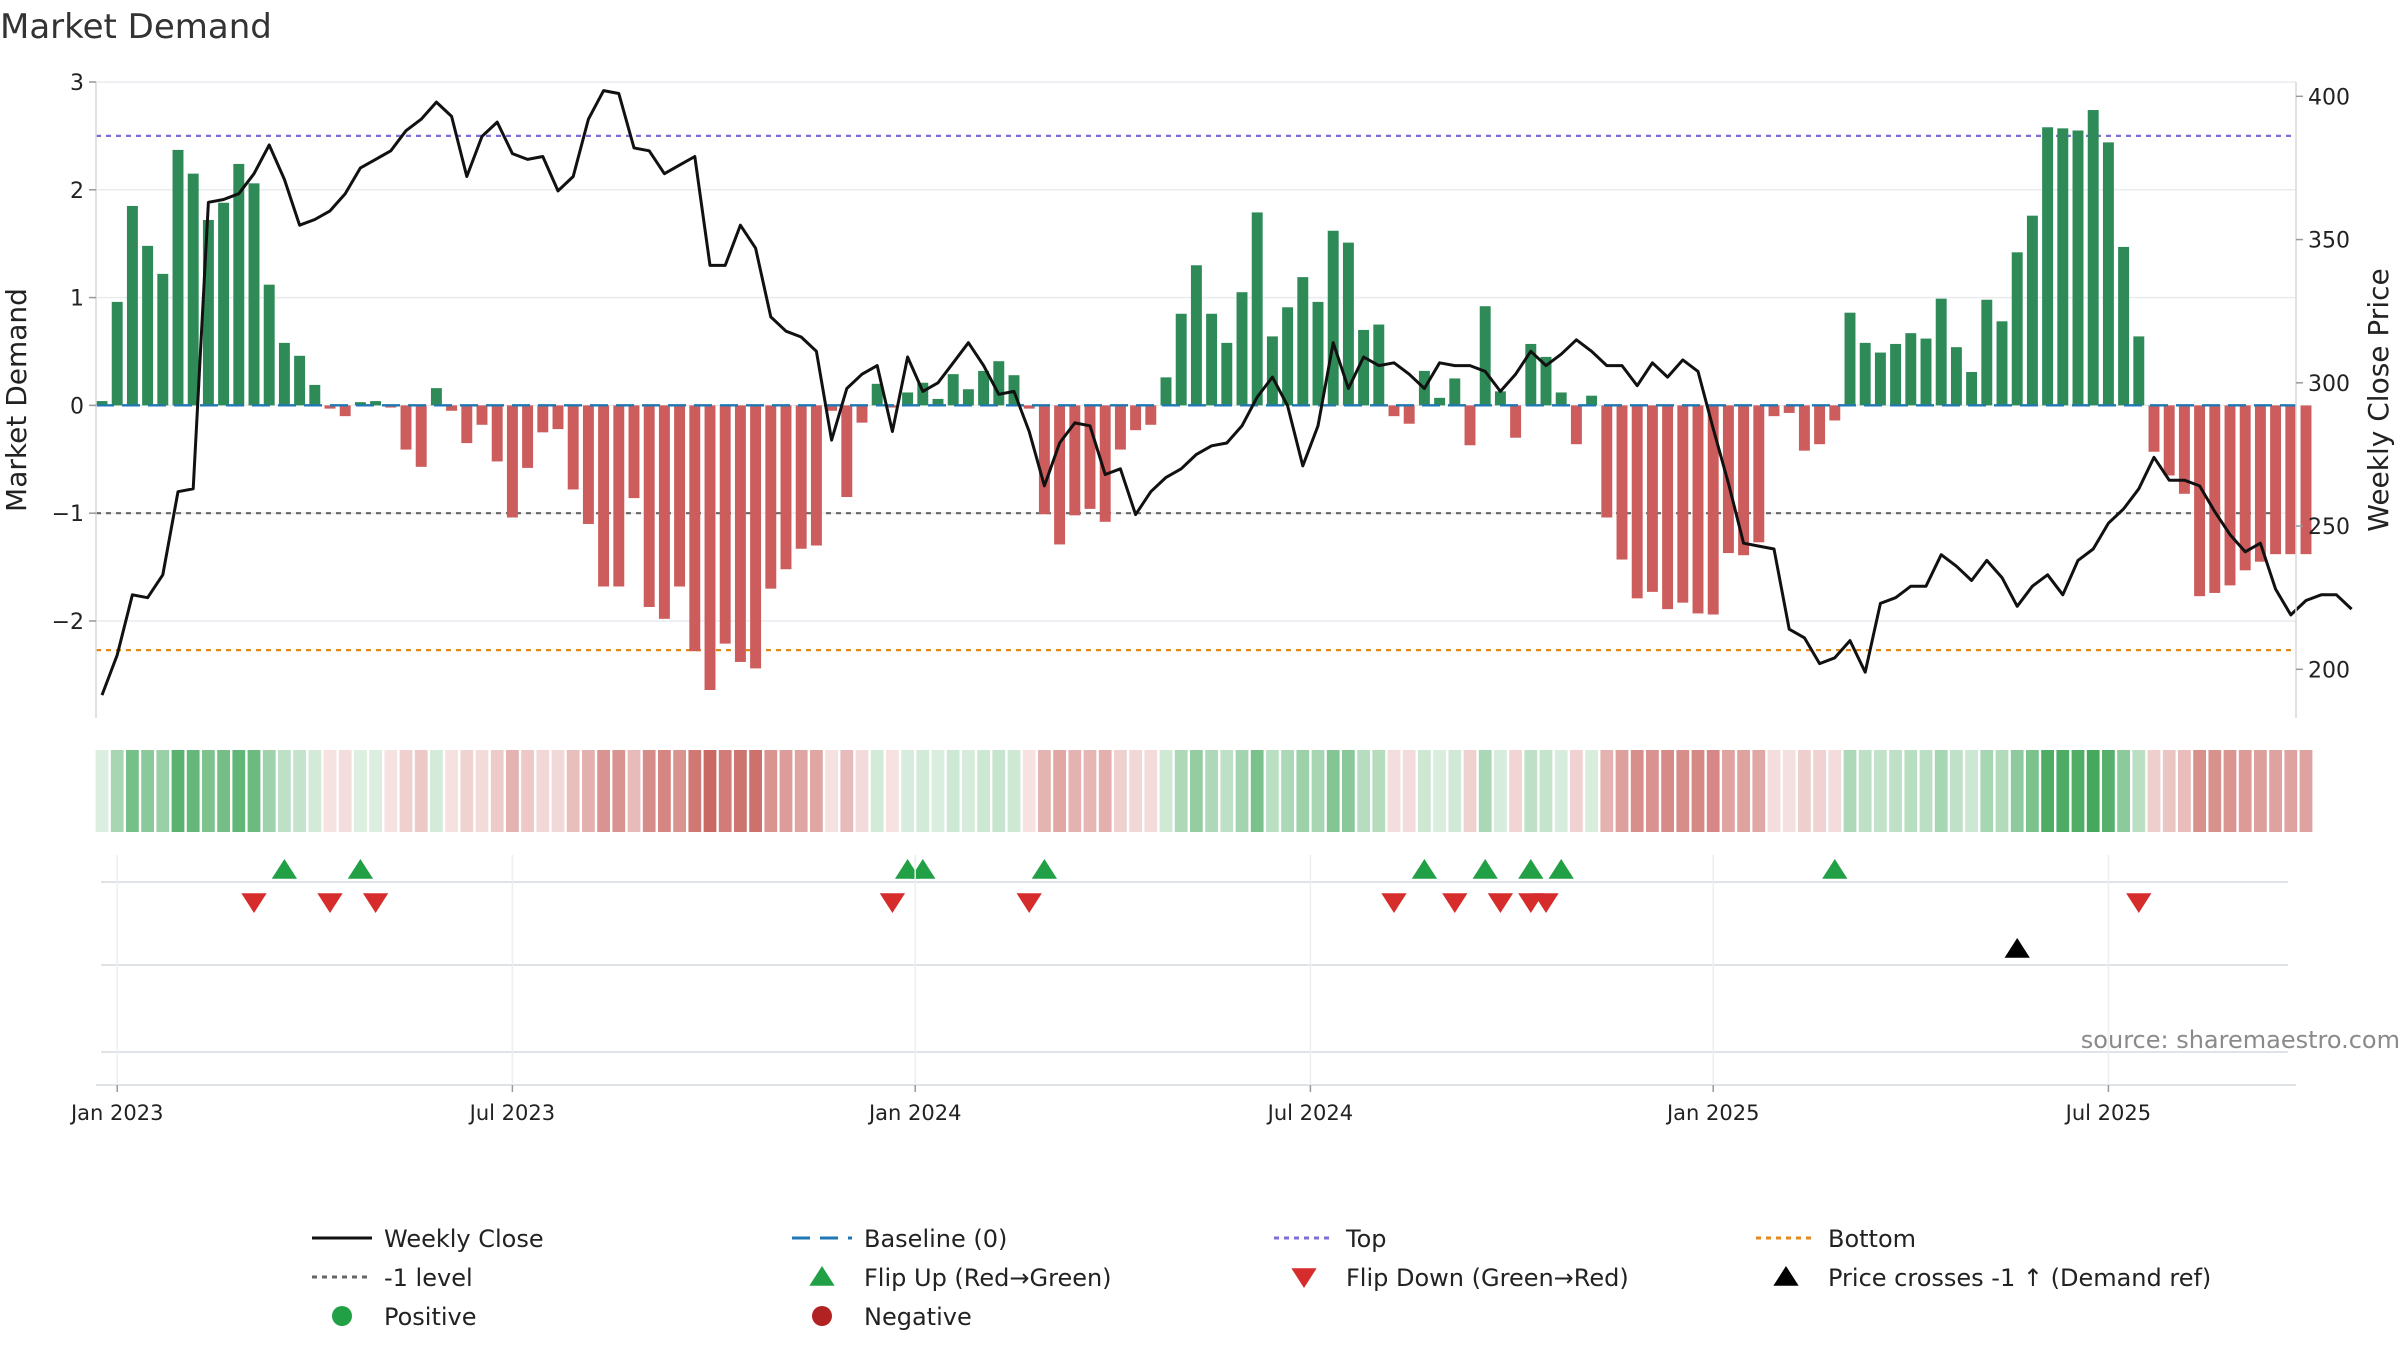  Describe the element at coordinates (68, 514) in the screenshot. I see `left-tick-label: −1` at that location.